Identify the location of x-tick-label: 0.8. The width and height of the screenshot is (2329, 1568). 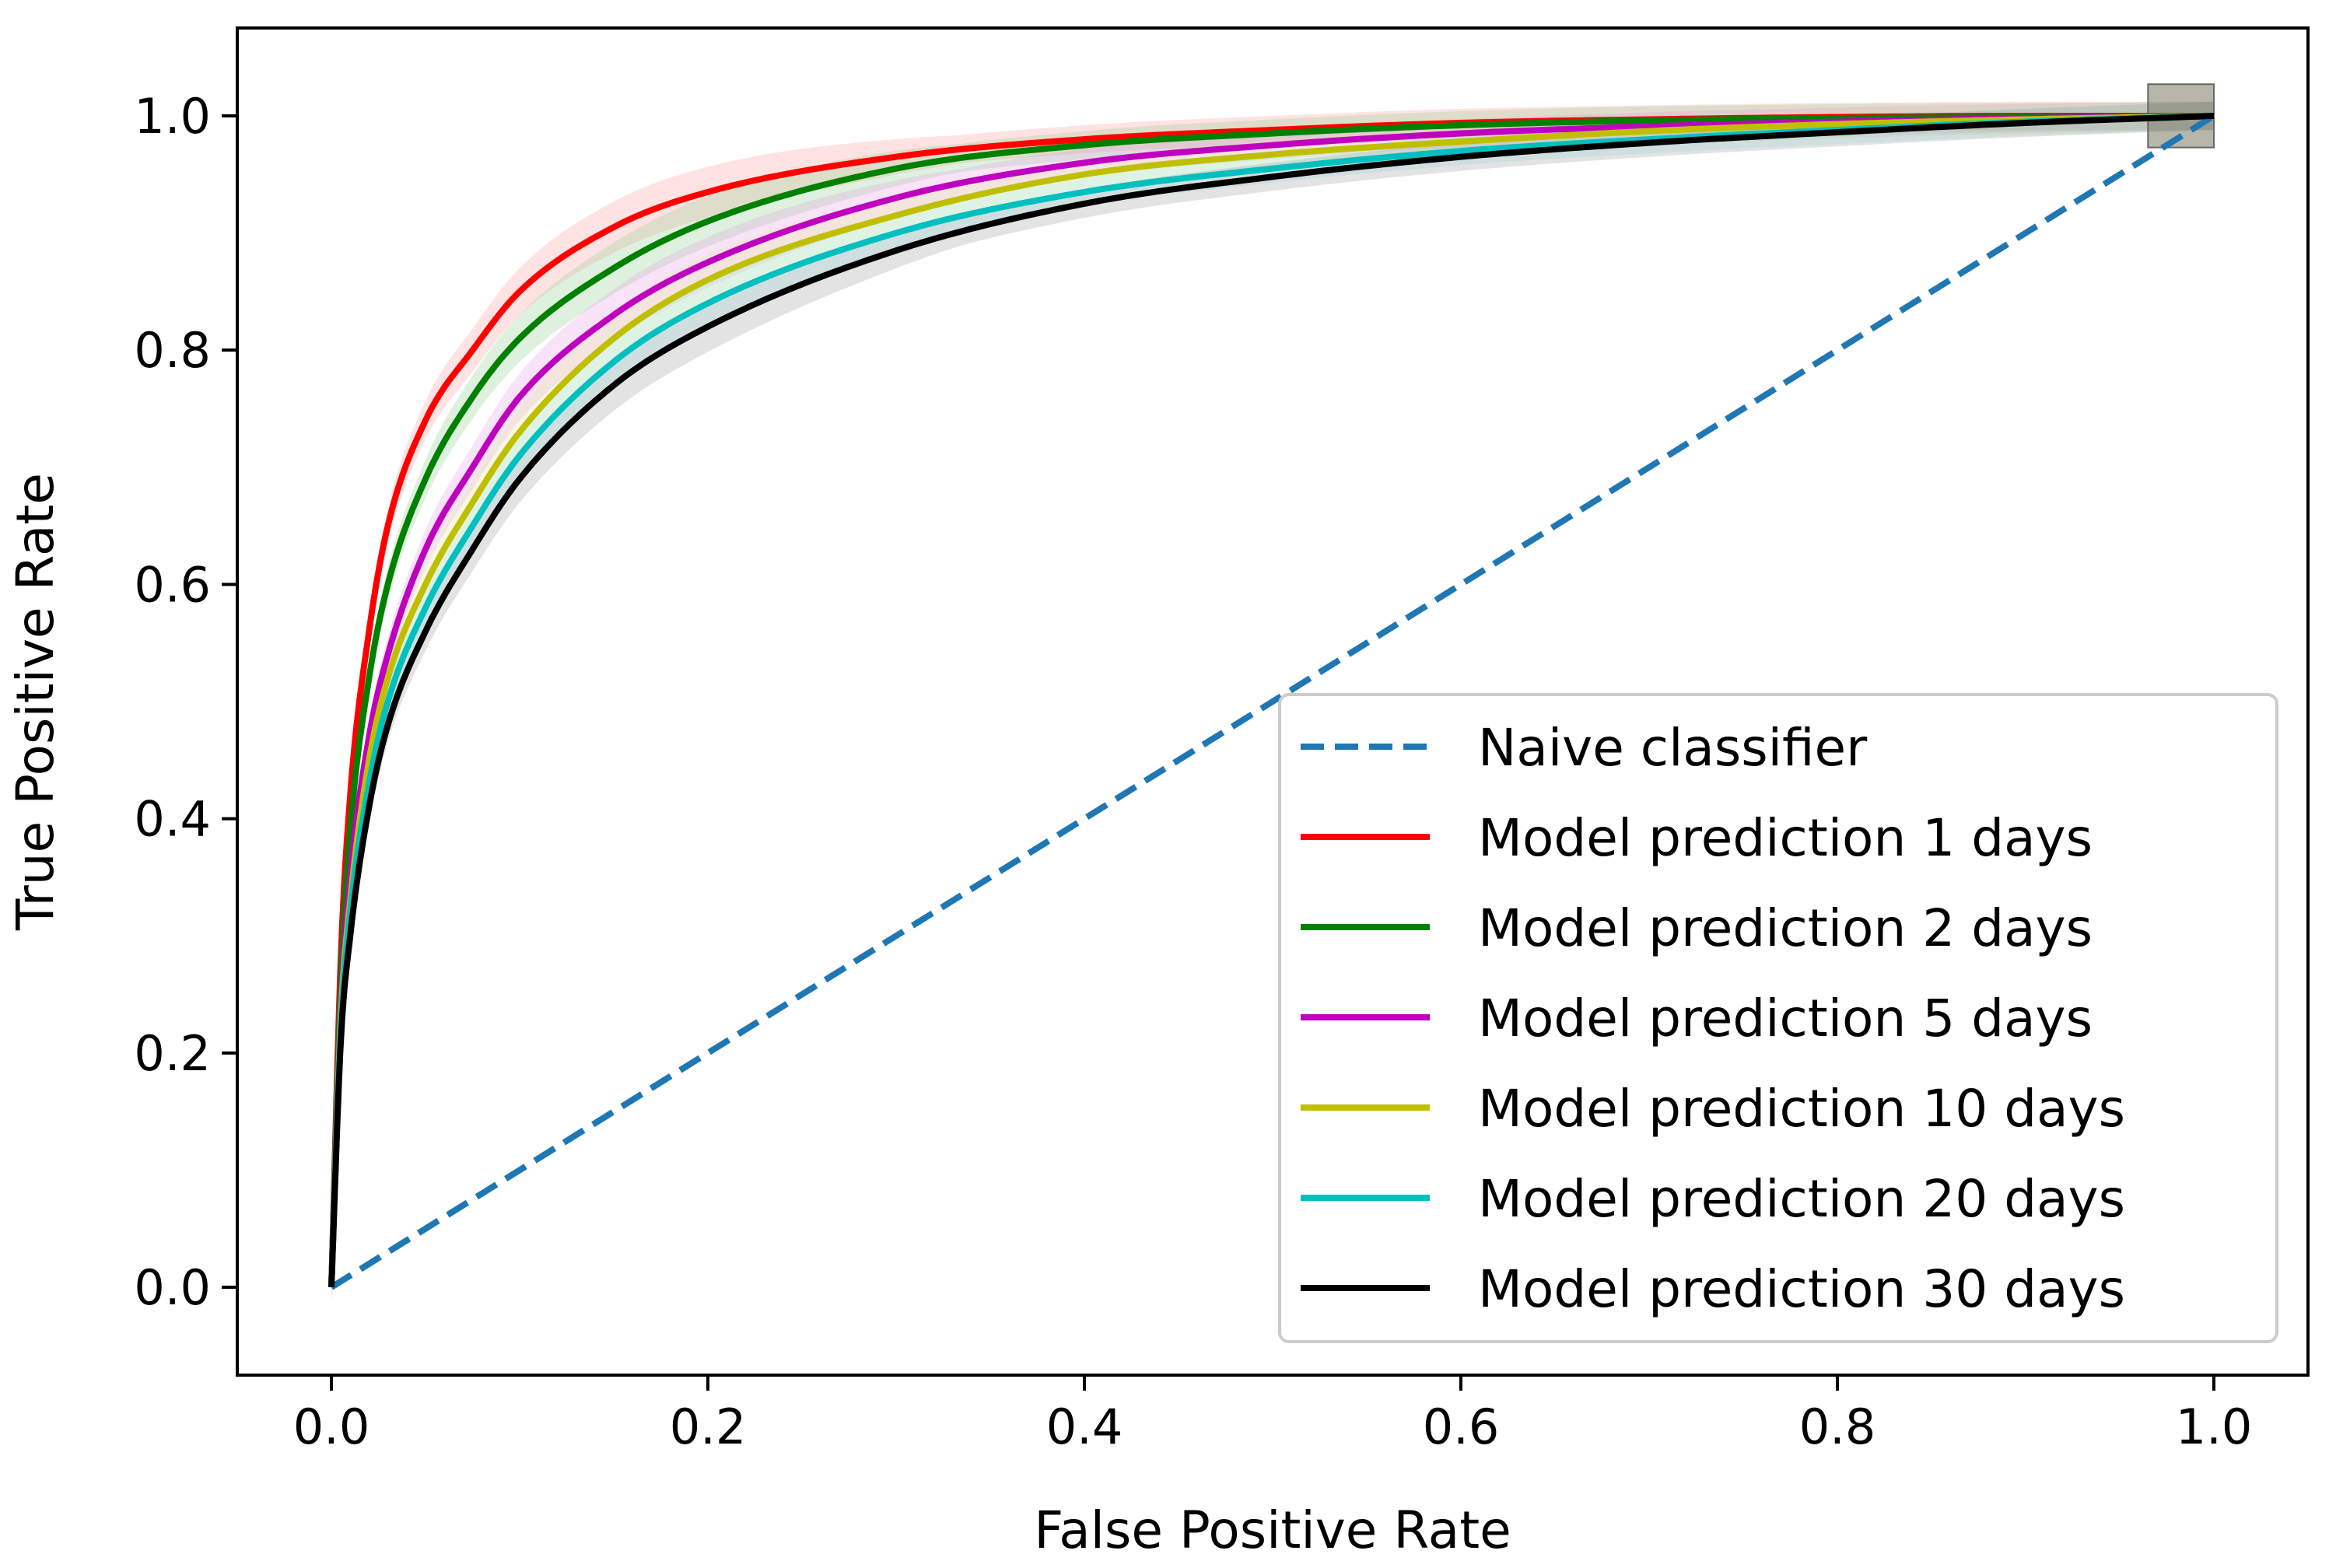
(1837, 1426).